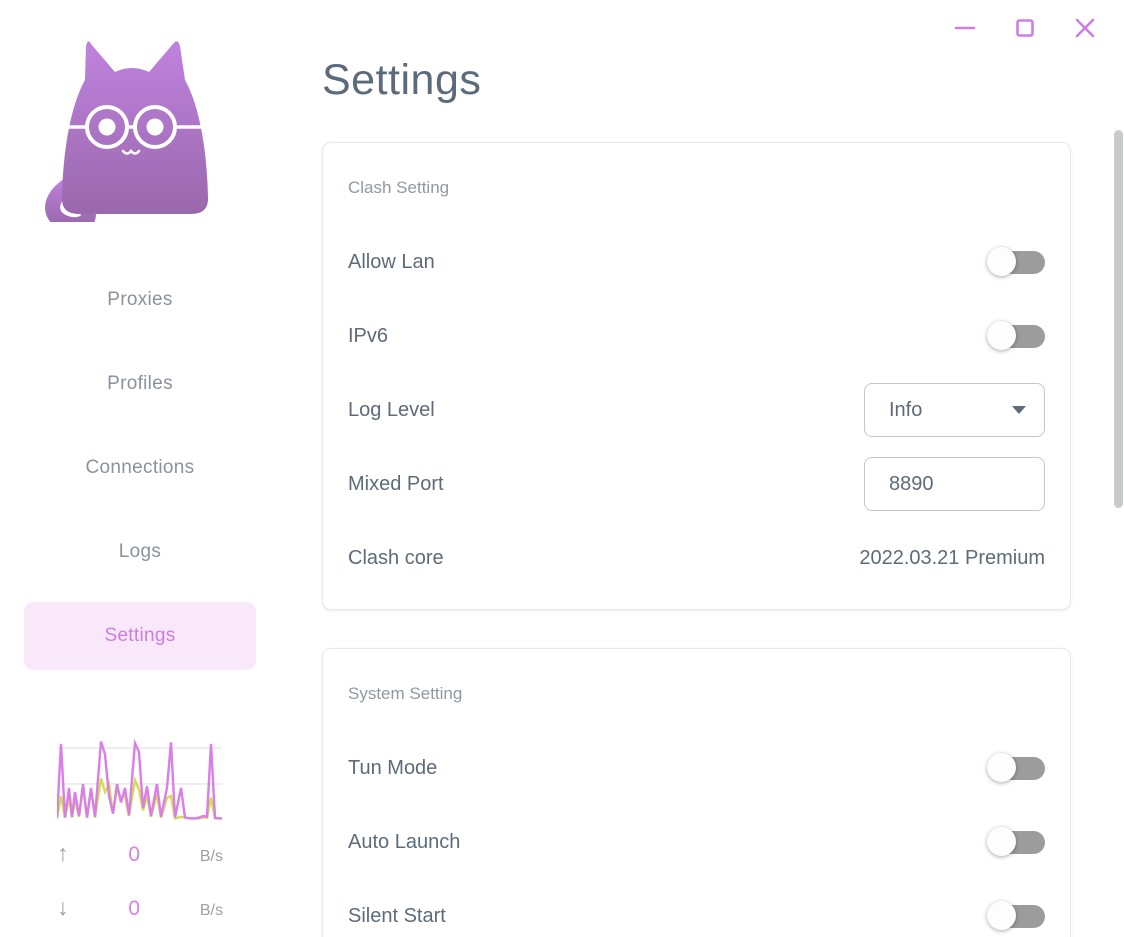  Describe the element at coordinates (404, 841) in the screenshot. I see `auto-launch-label: Auto Launch` at that location.